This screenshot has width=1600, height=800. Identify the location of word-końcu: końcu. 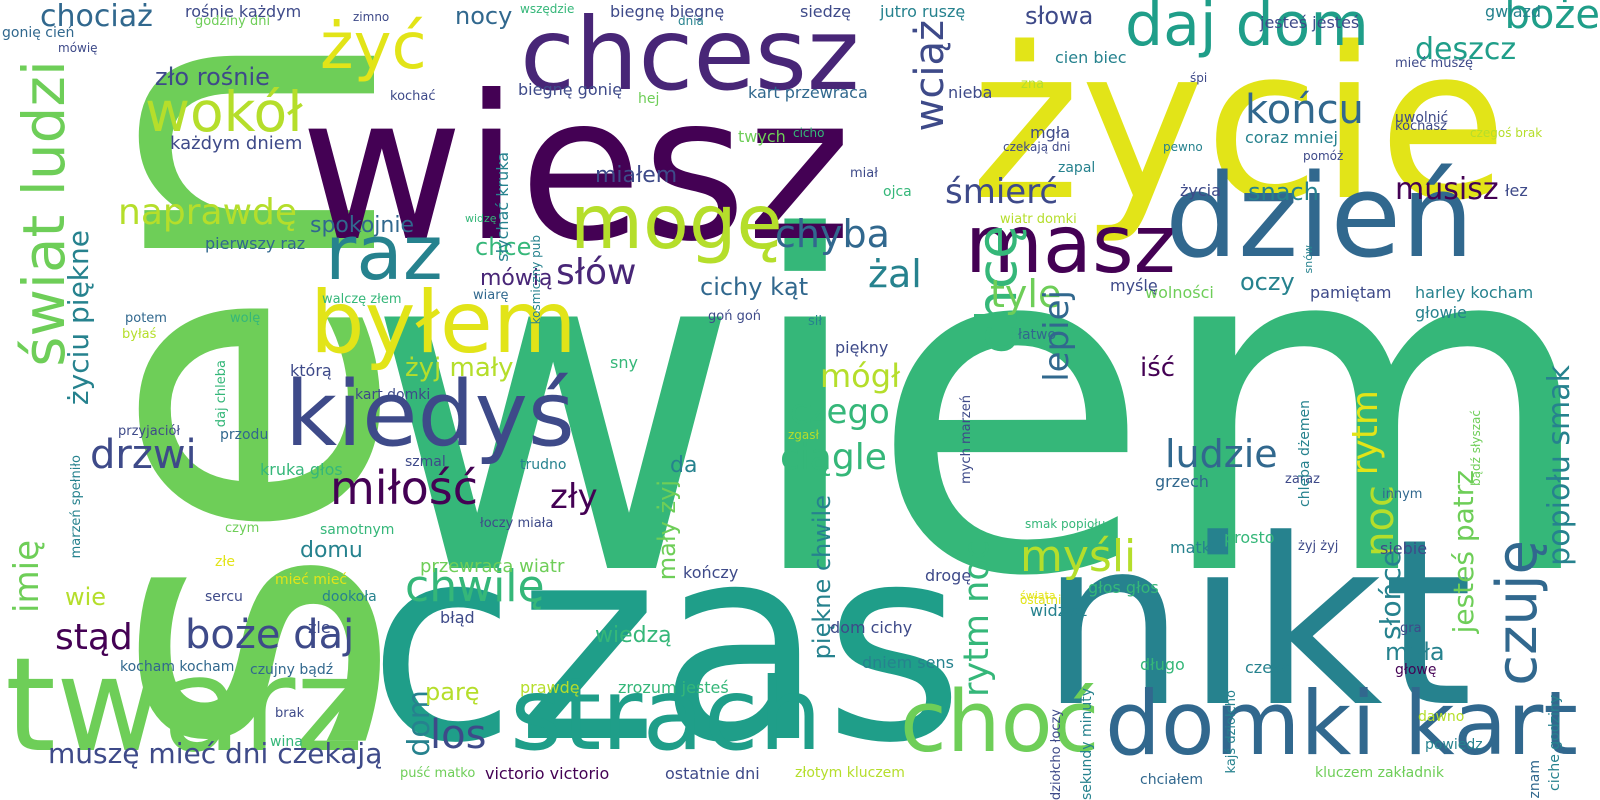
(1304, 110).